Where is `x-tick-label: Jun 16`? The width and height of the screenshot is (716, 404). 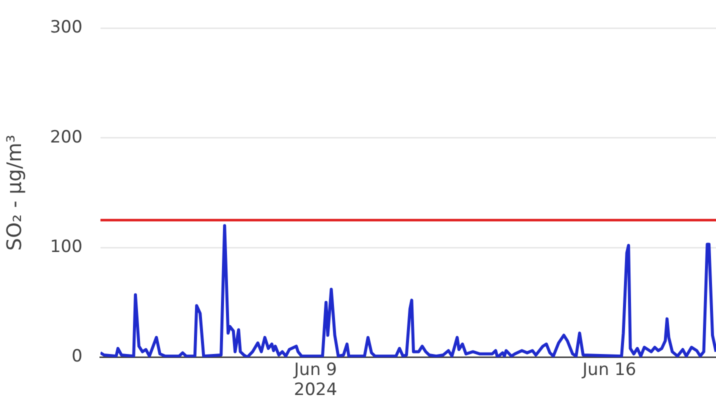
x-tick-label: Jun 16 is located at coordinates (609, 370).